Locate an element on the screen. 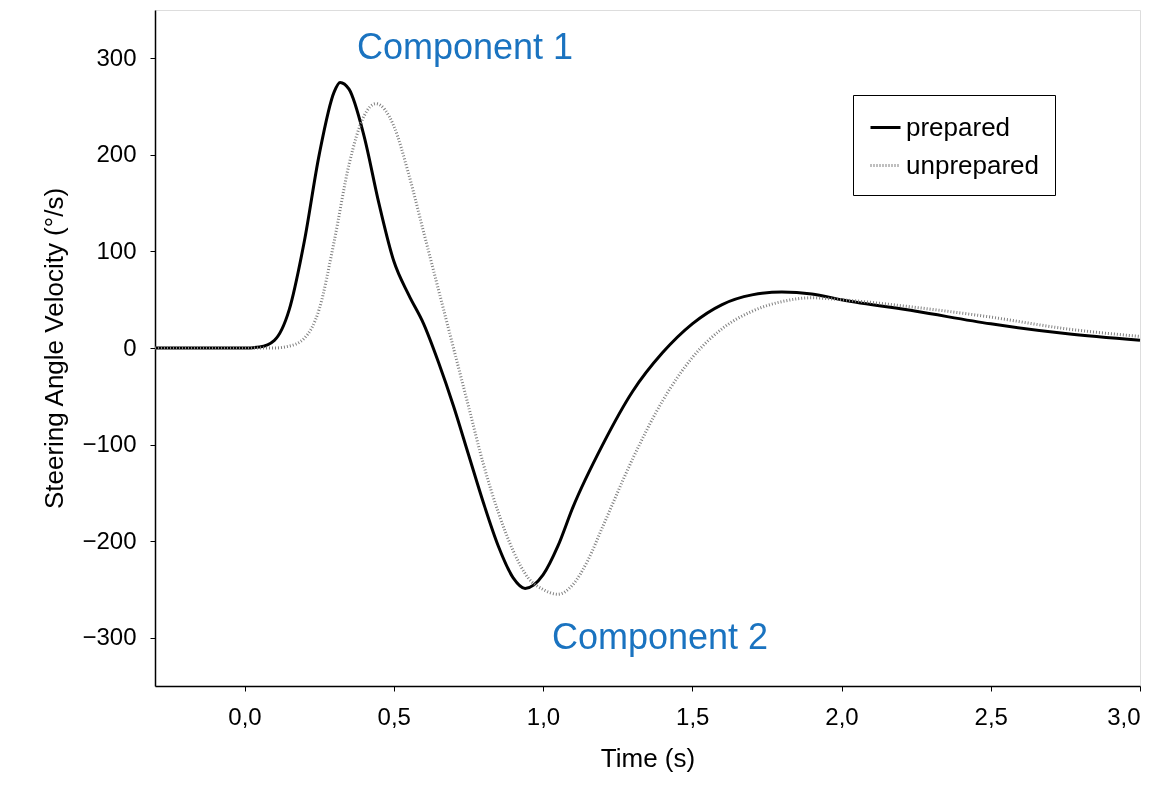 This screenshot has height=806, width=1169. x-tick-label: 2,5 is located at coordinates (991, 716).